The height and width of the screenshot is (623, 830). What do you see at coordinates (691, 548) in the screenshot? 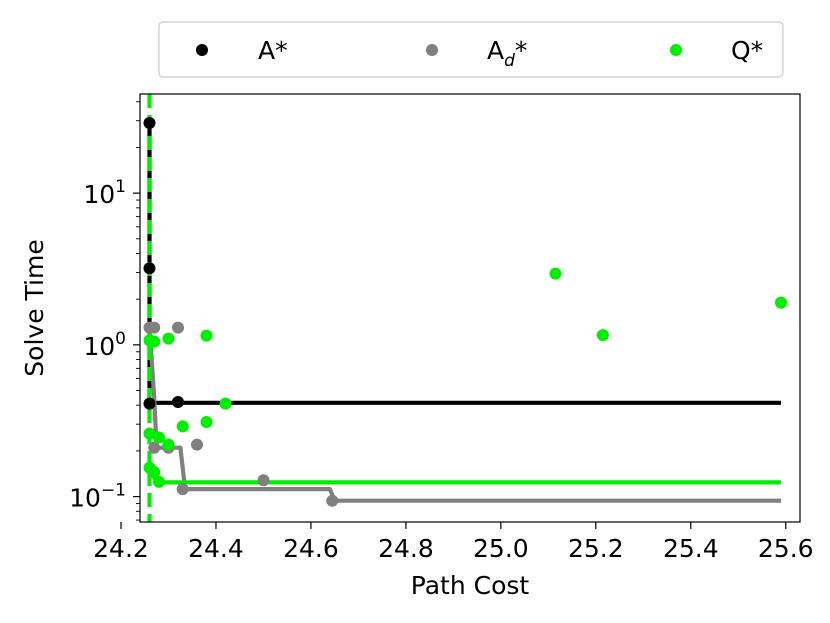
I see `x-tick-label-6: 25.4` at bounding box center [691, 548].